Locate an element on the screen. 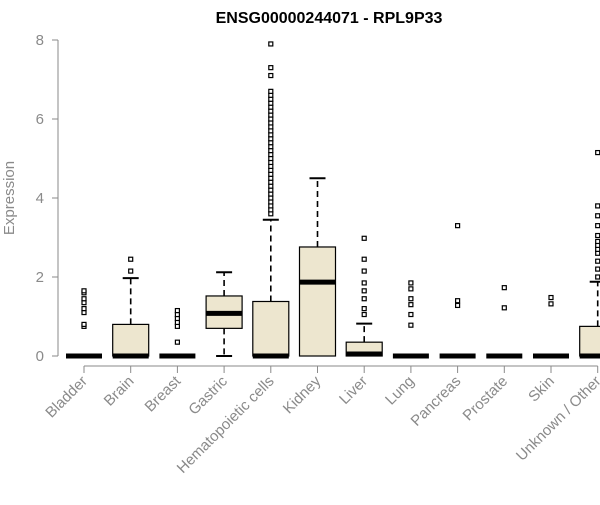  x-tick-label: Brain is located at coordinates (119, 391).